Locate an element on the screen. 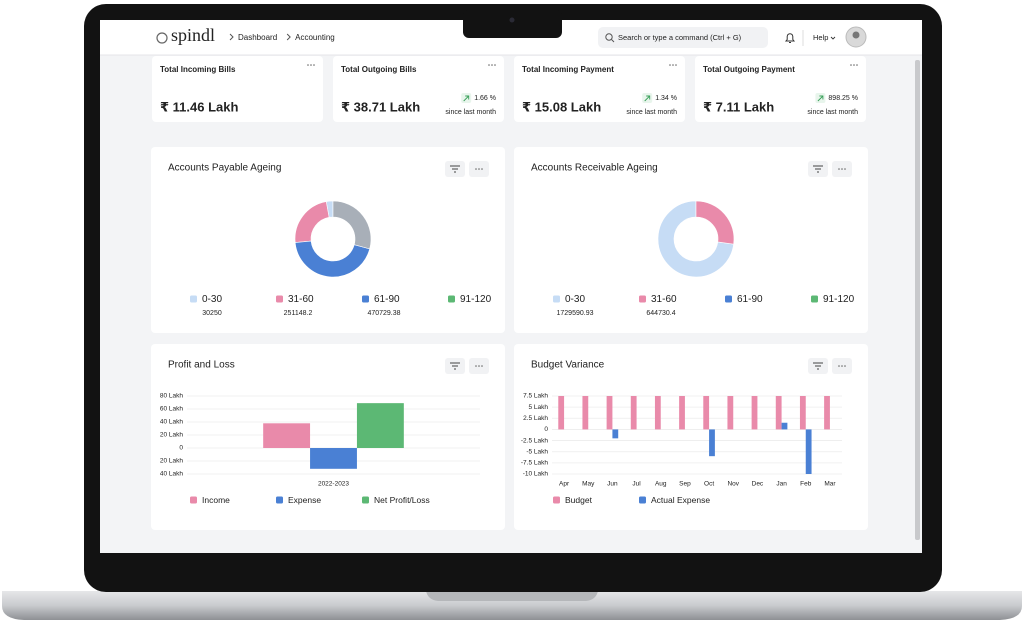 This screenshot has width=1024, height=623. kpi-title: Total Incoming Bills is located at coordinates (198, 69).